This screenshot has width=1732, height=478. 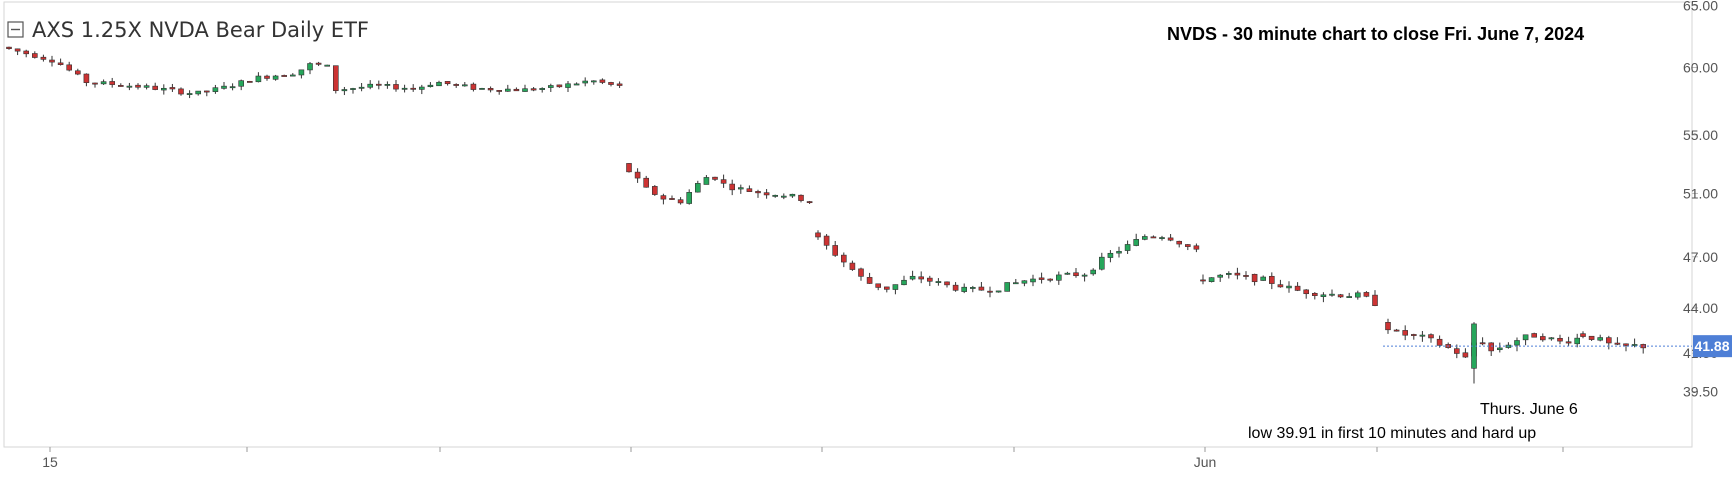 I want to click on low-candle, so click(x=1474, y=353).